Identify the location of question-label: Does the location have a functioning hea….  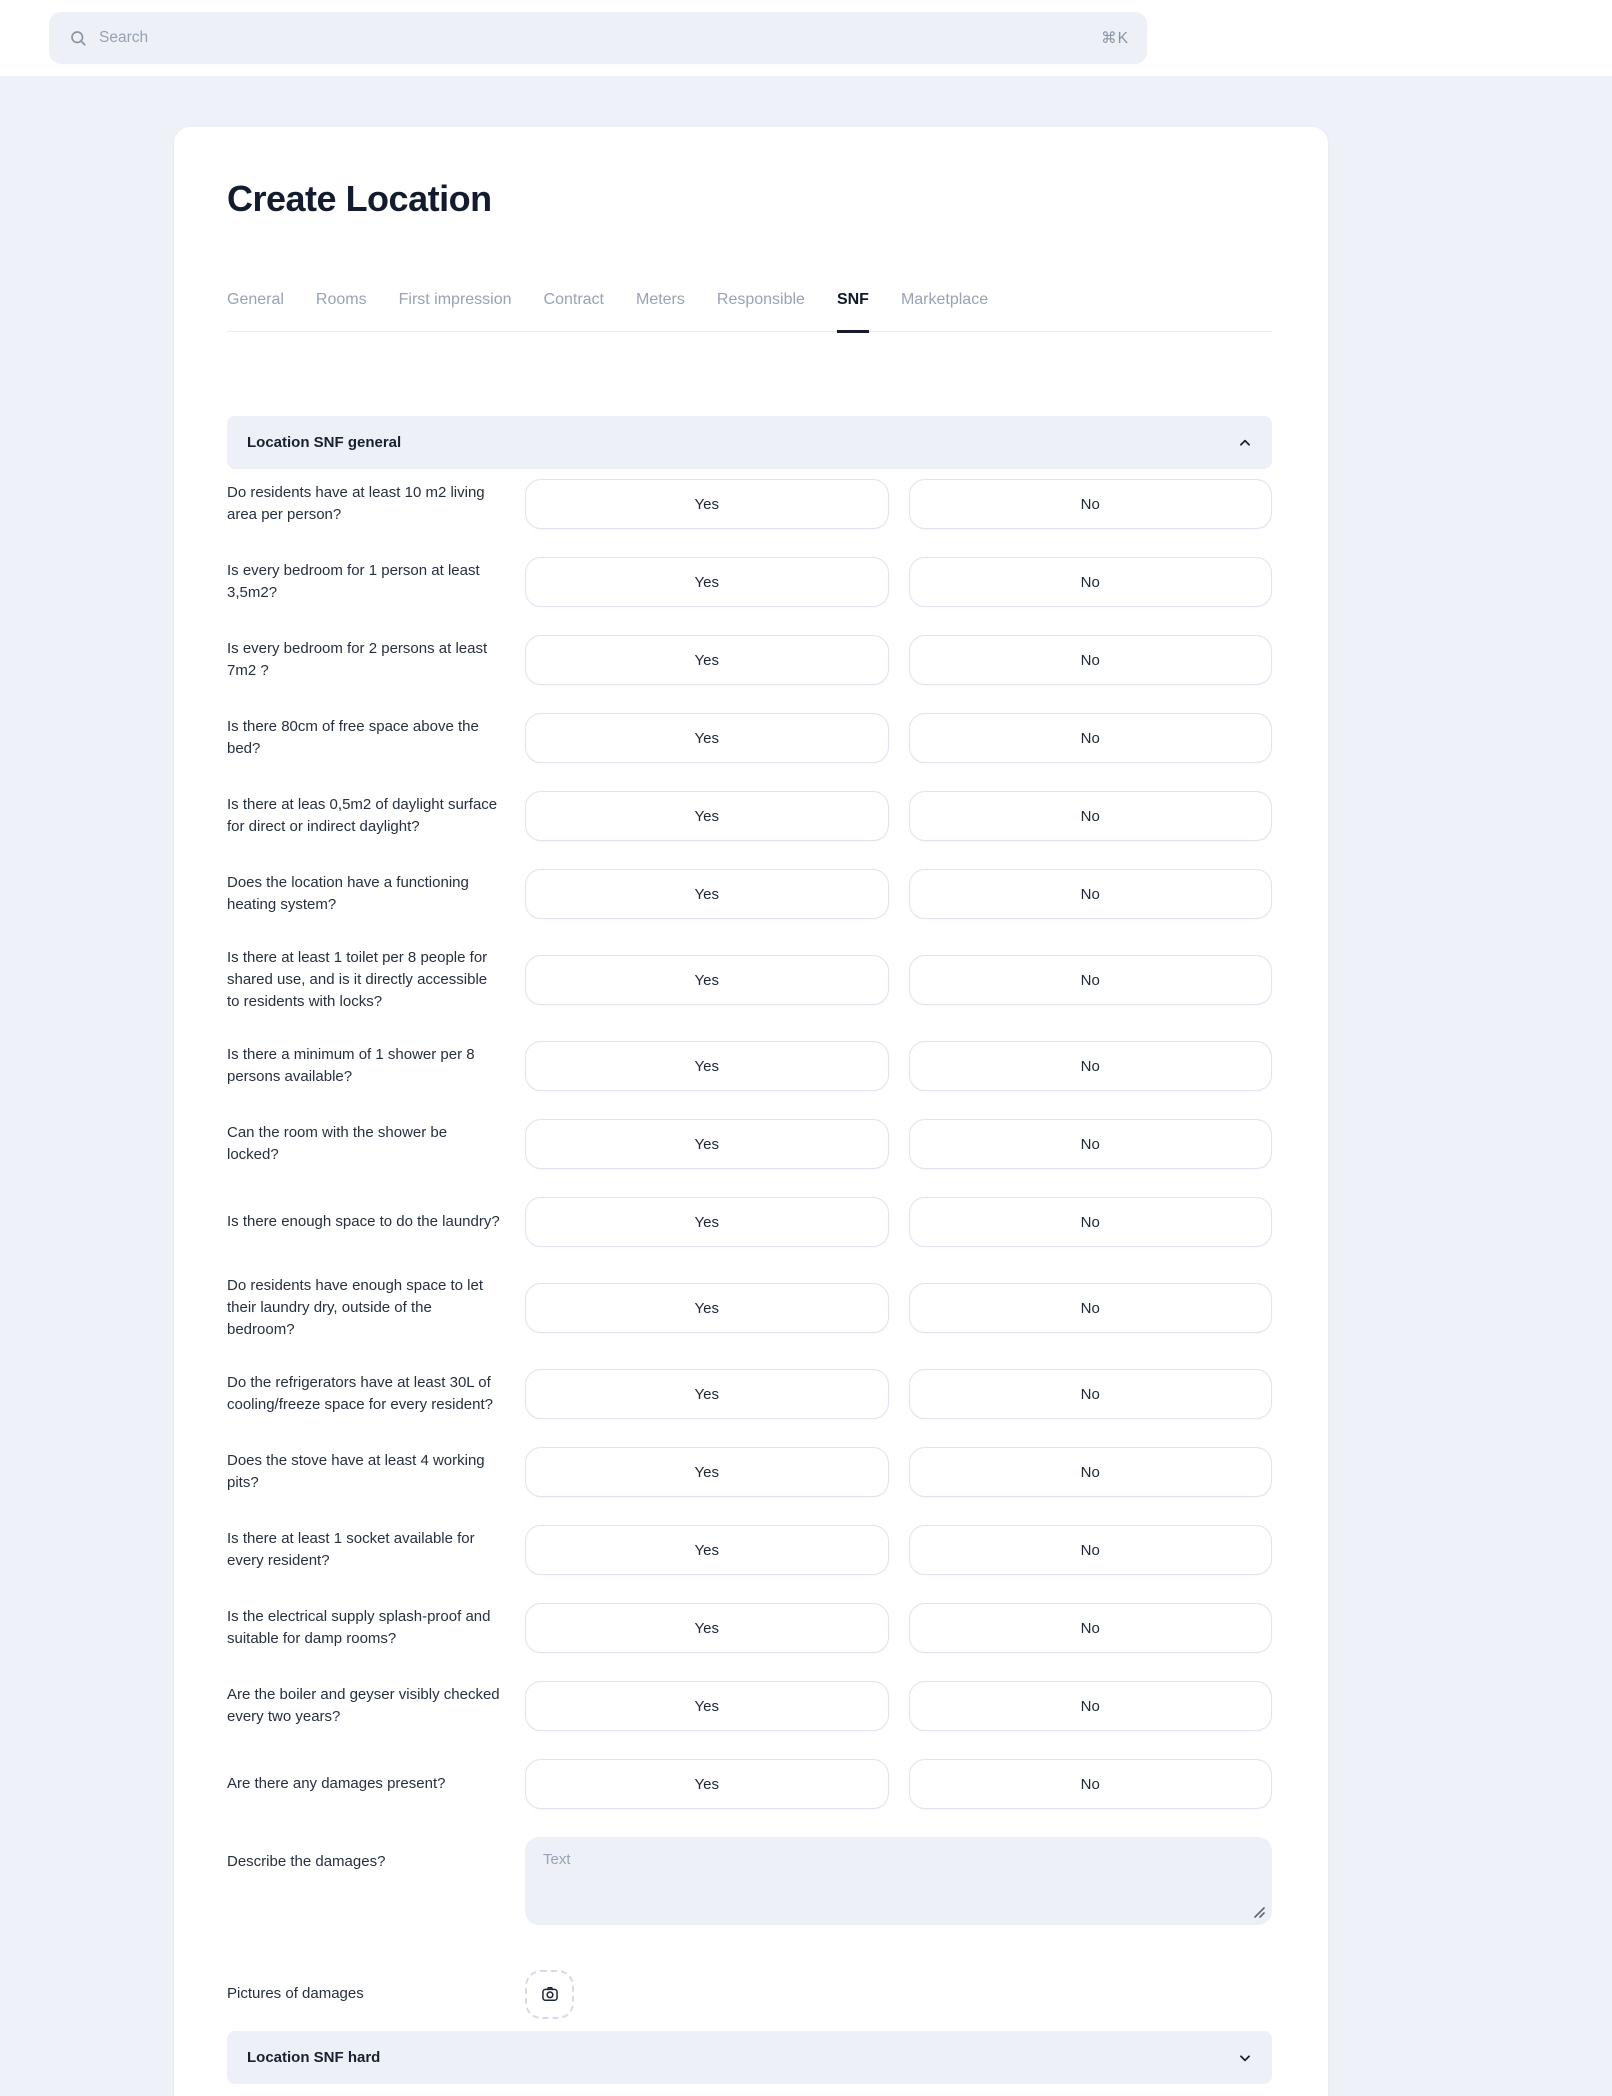
(348, 893).